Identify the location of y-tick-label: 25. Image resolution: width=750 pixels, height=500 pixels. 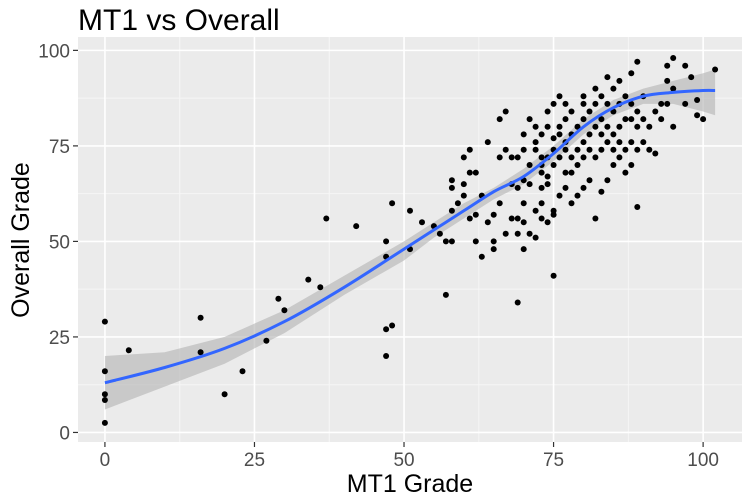
(59, 338).